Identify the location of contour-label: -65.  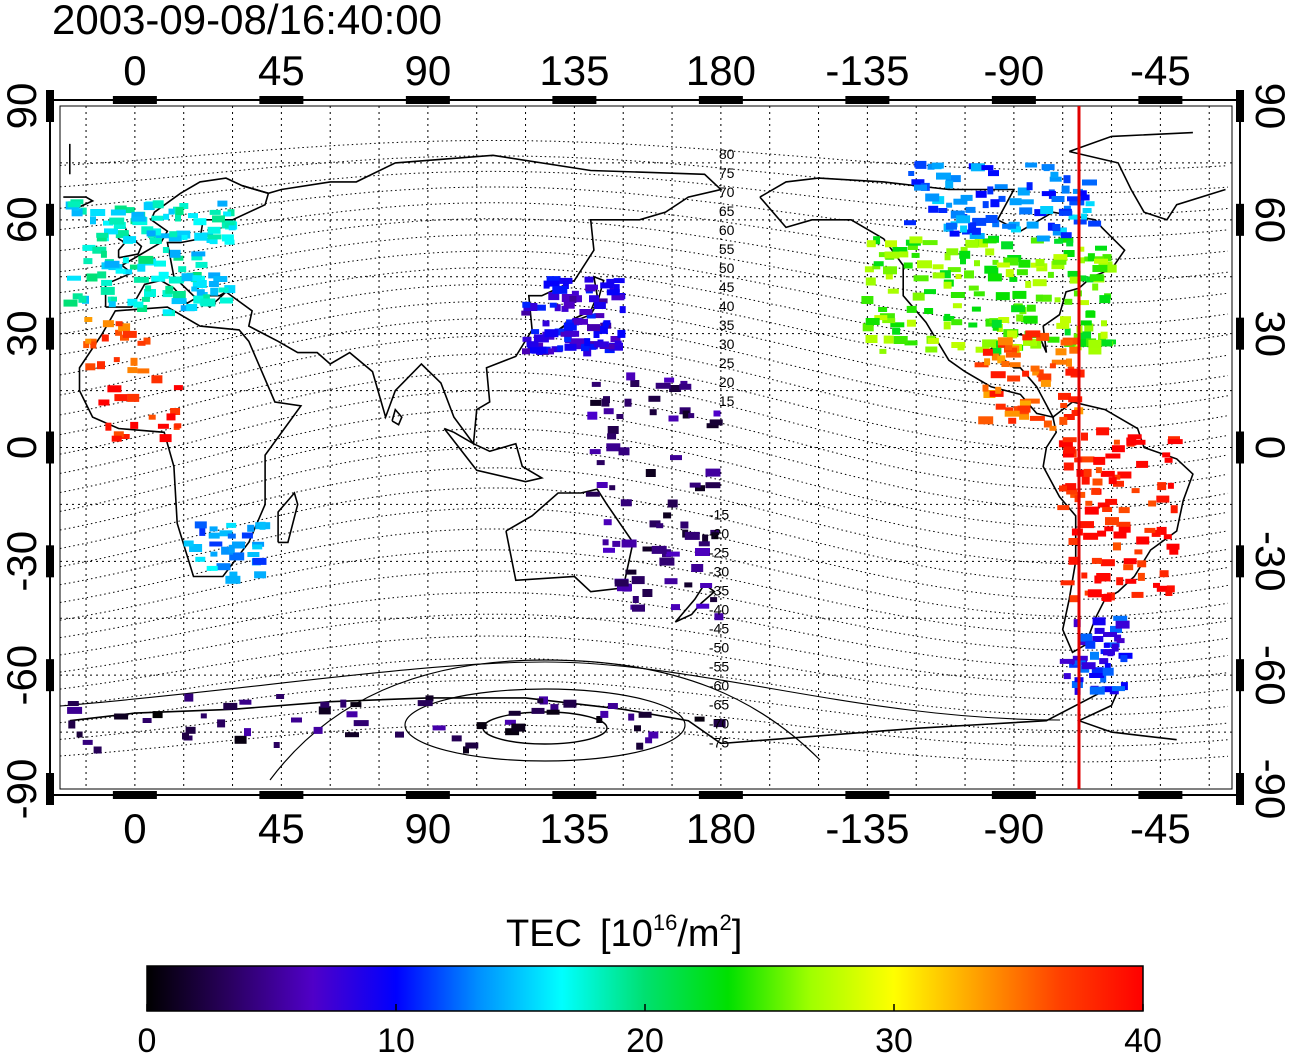
(719, 704).